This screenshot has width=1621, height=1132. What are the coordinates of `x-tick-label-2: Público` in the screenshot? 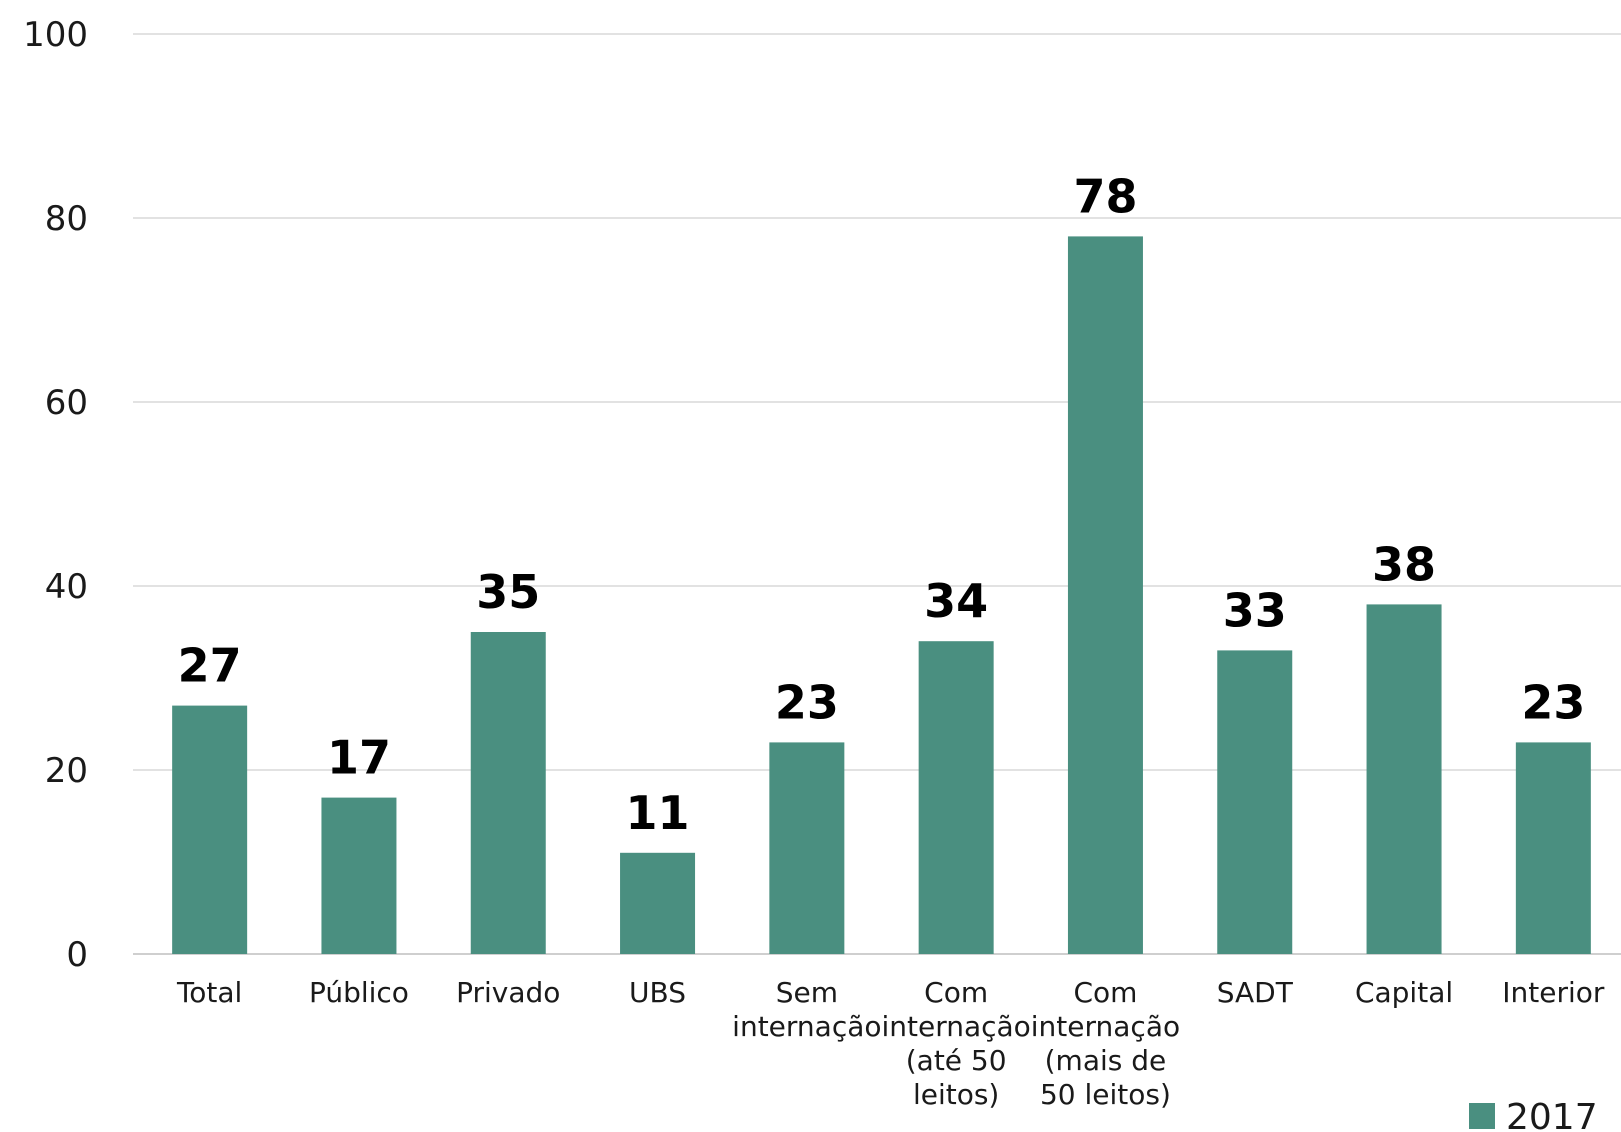 It's located at (359, 992).